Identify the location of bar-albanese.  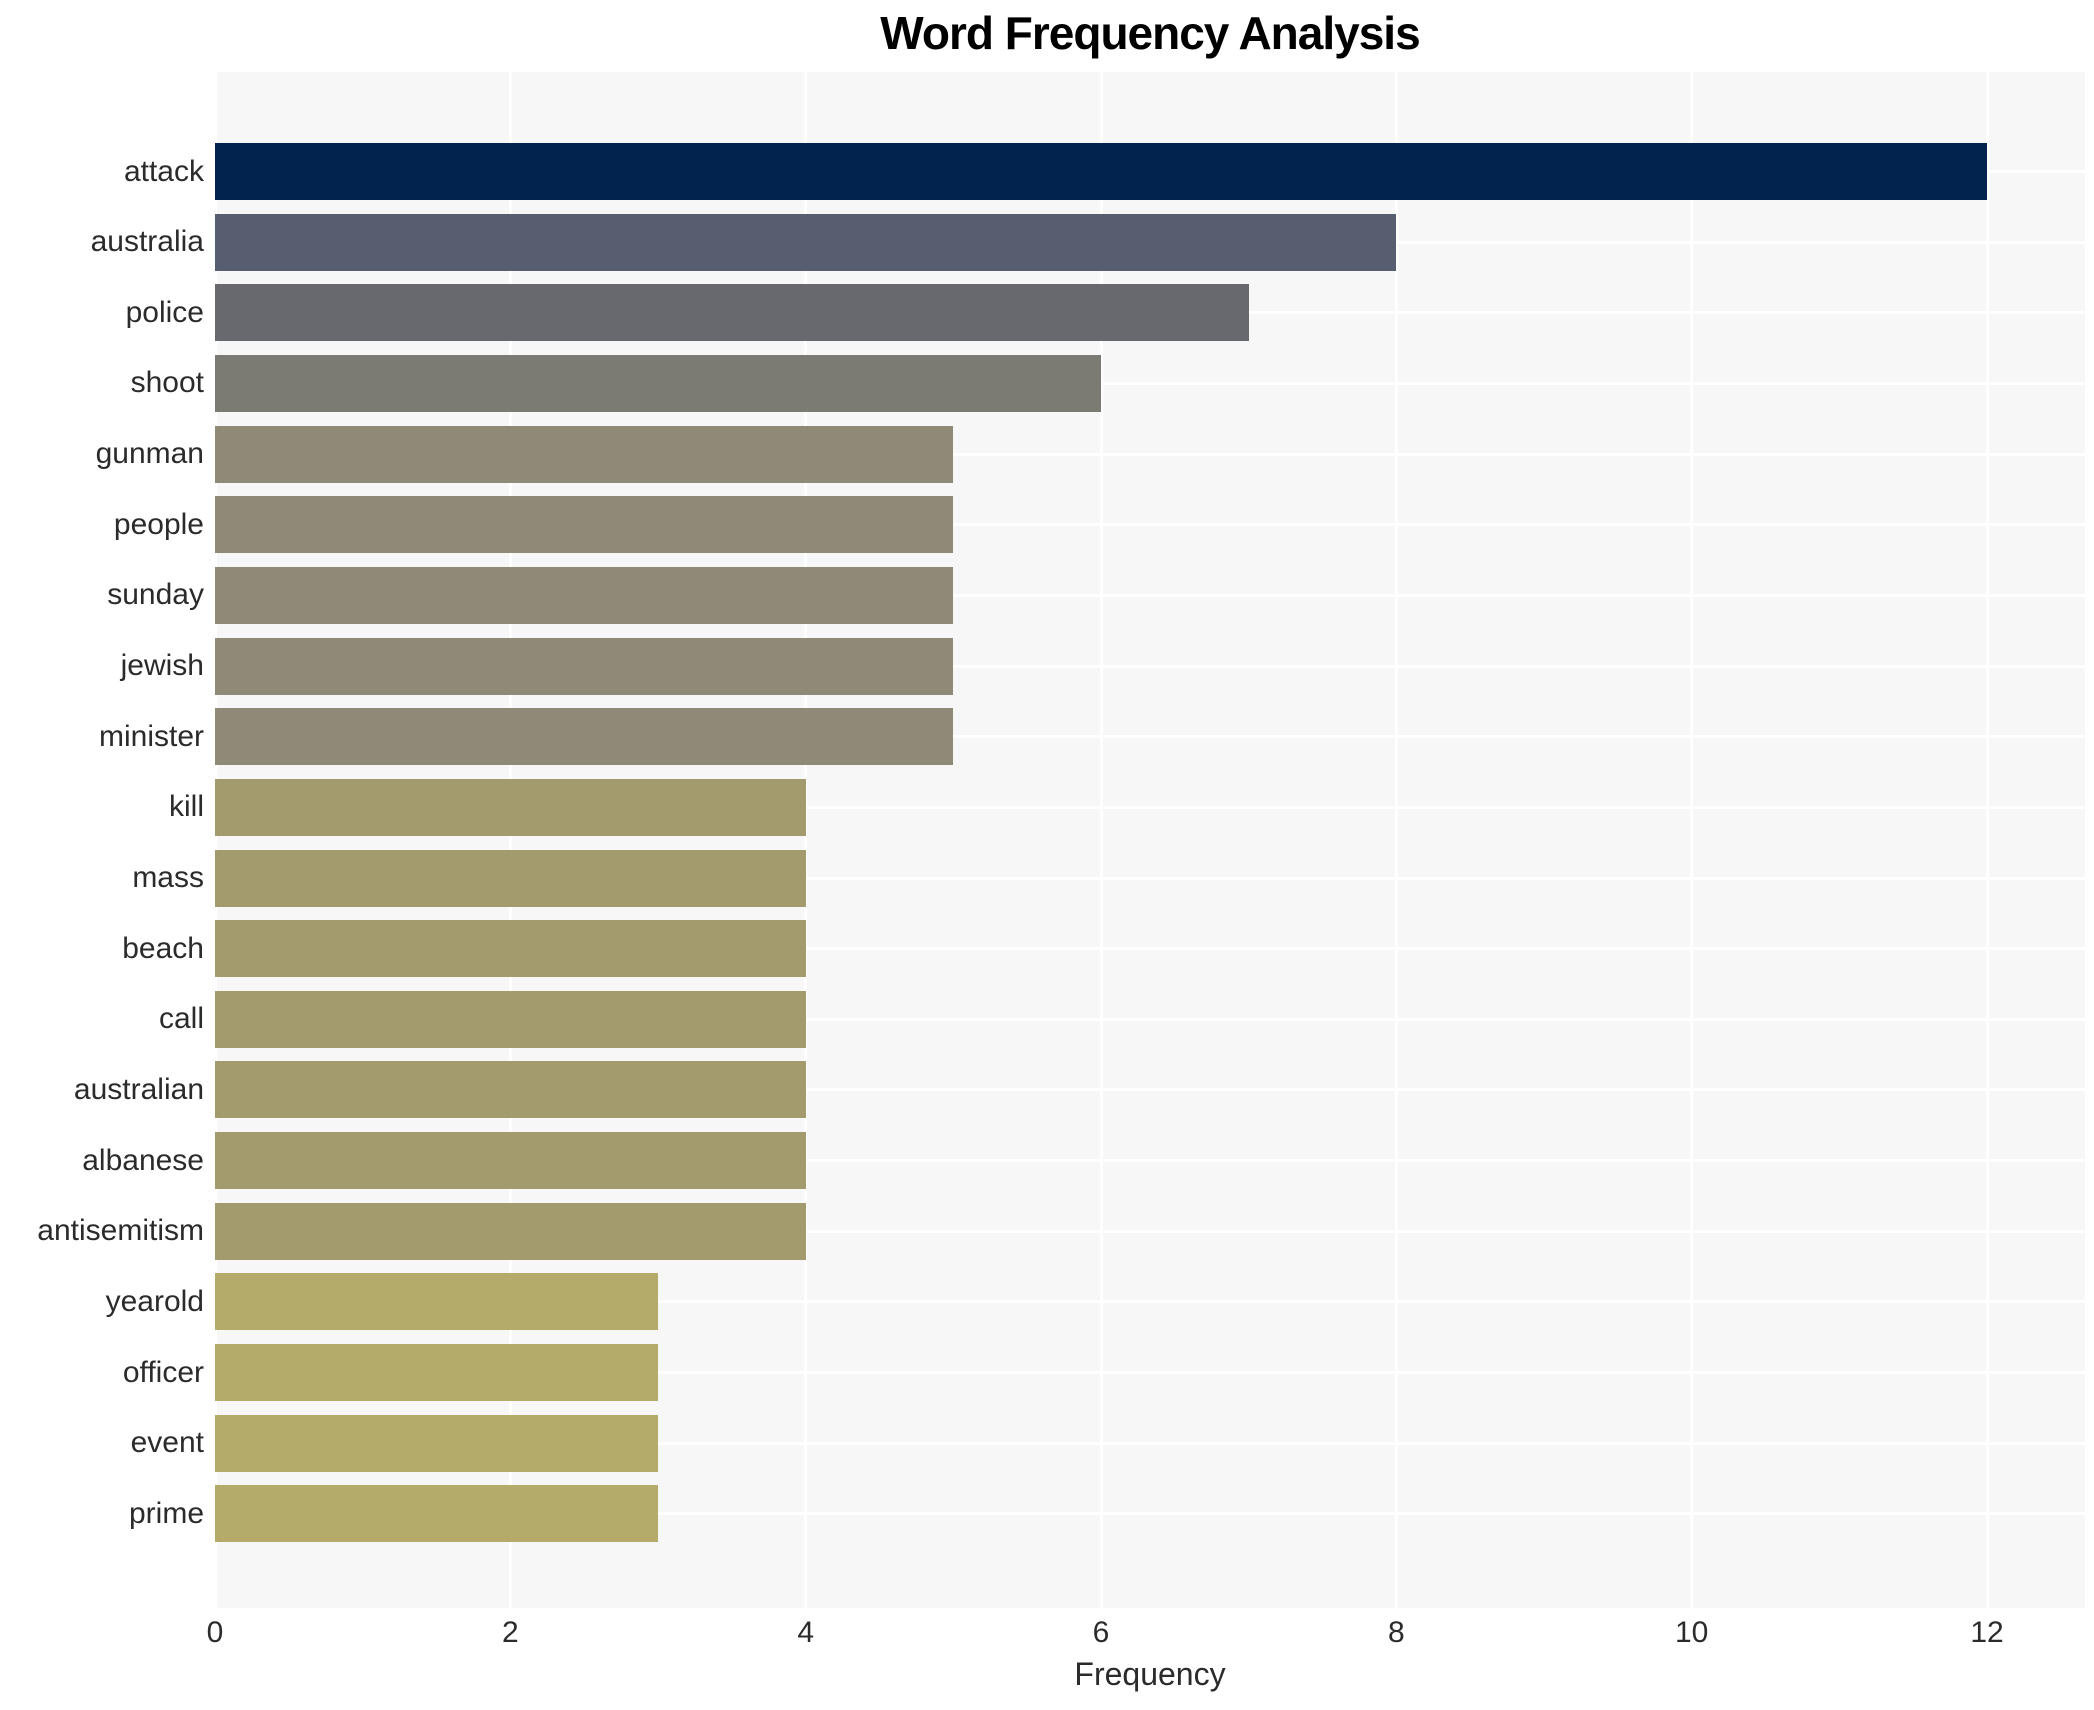
(510, 1161).